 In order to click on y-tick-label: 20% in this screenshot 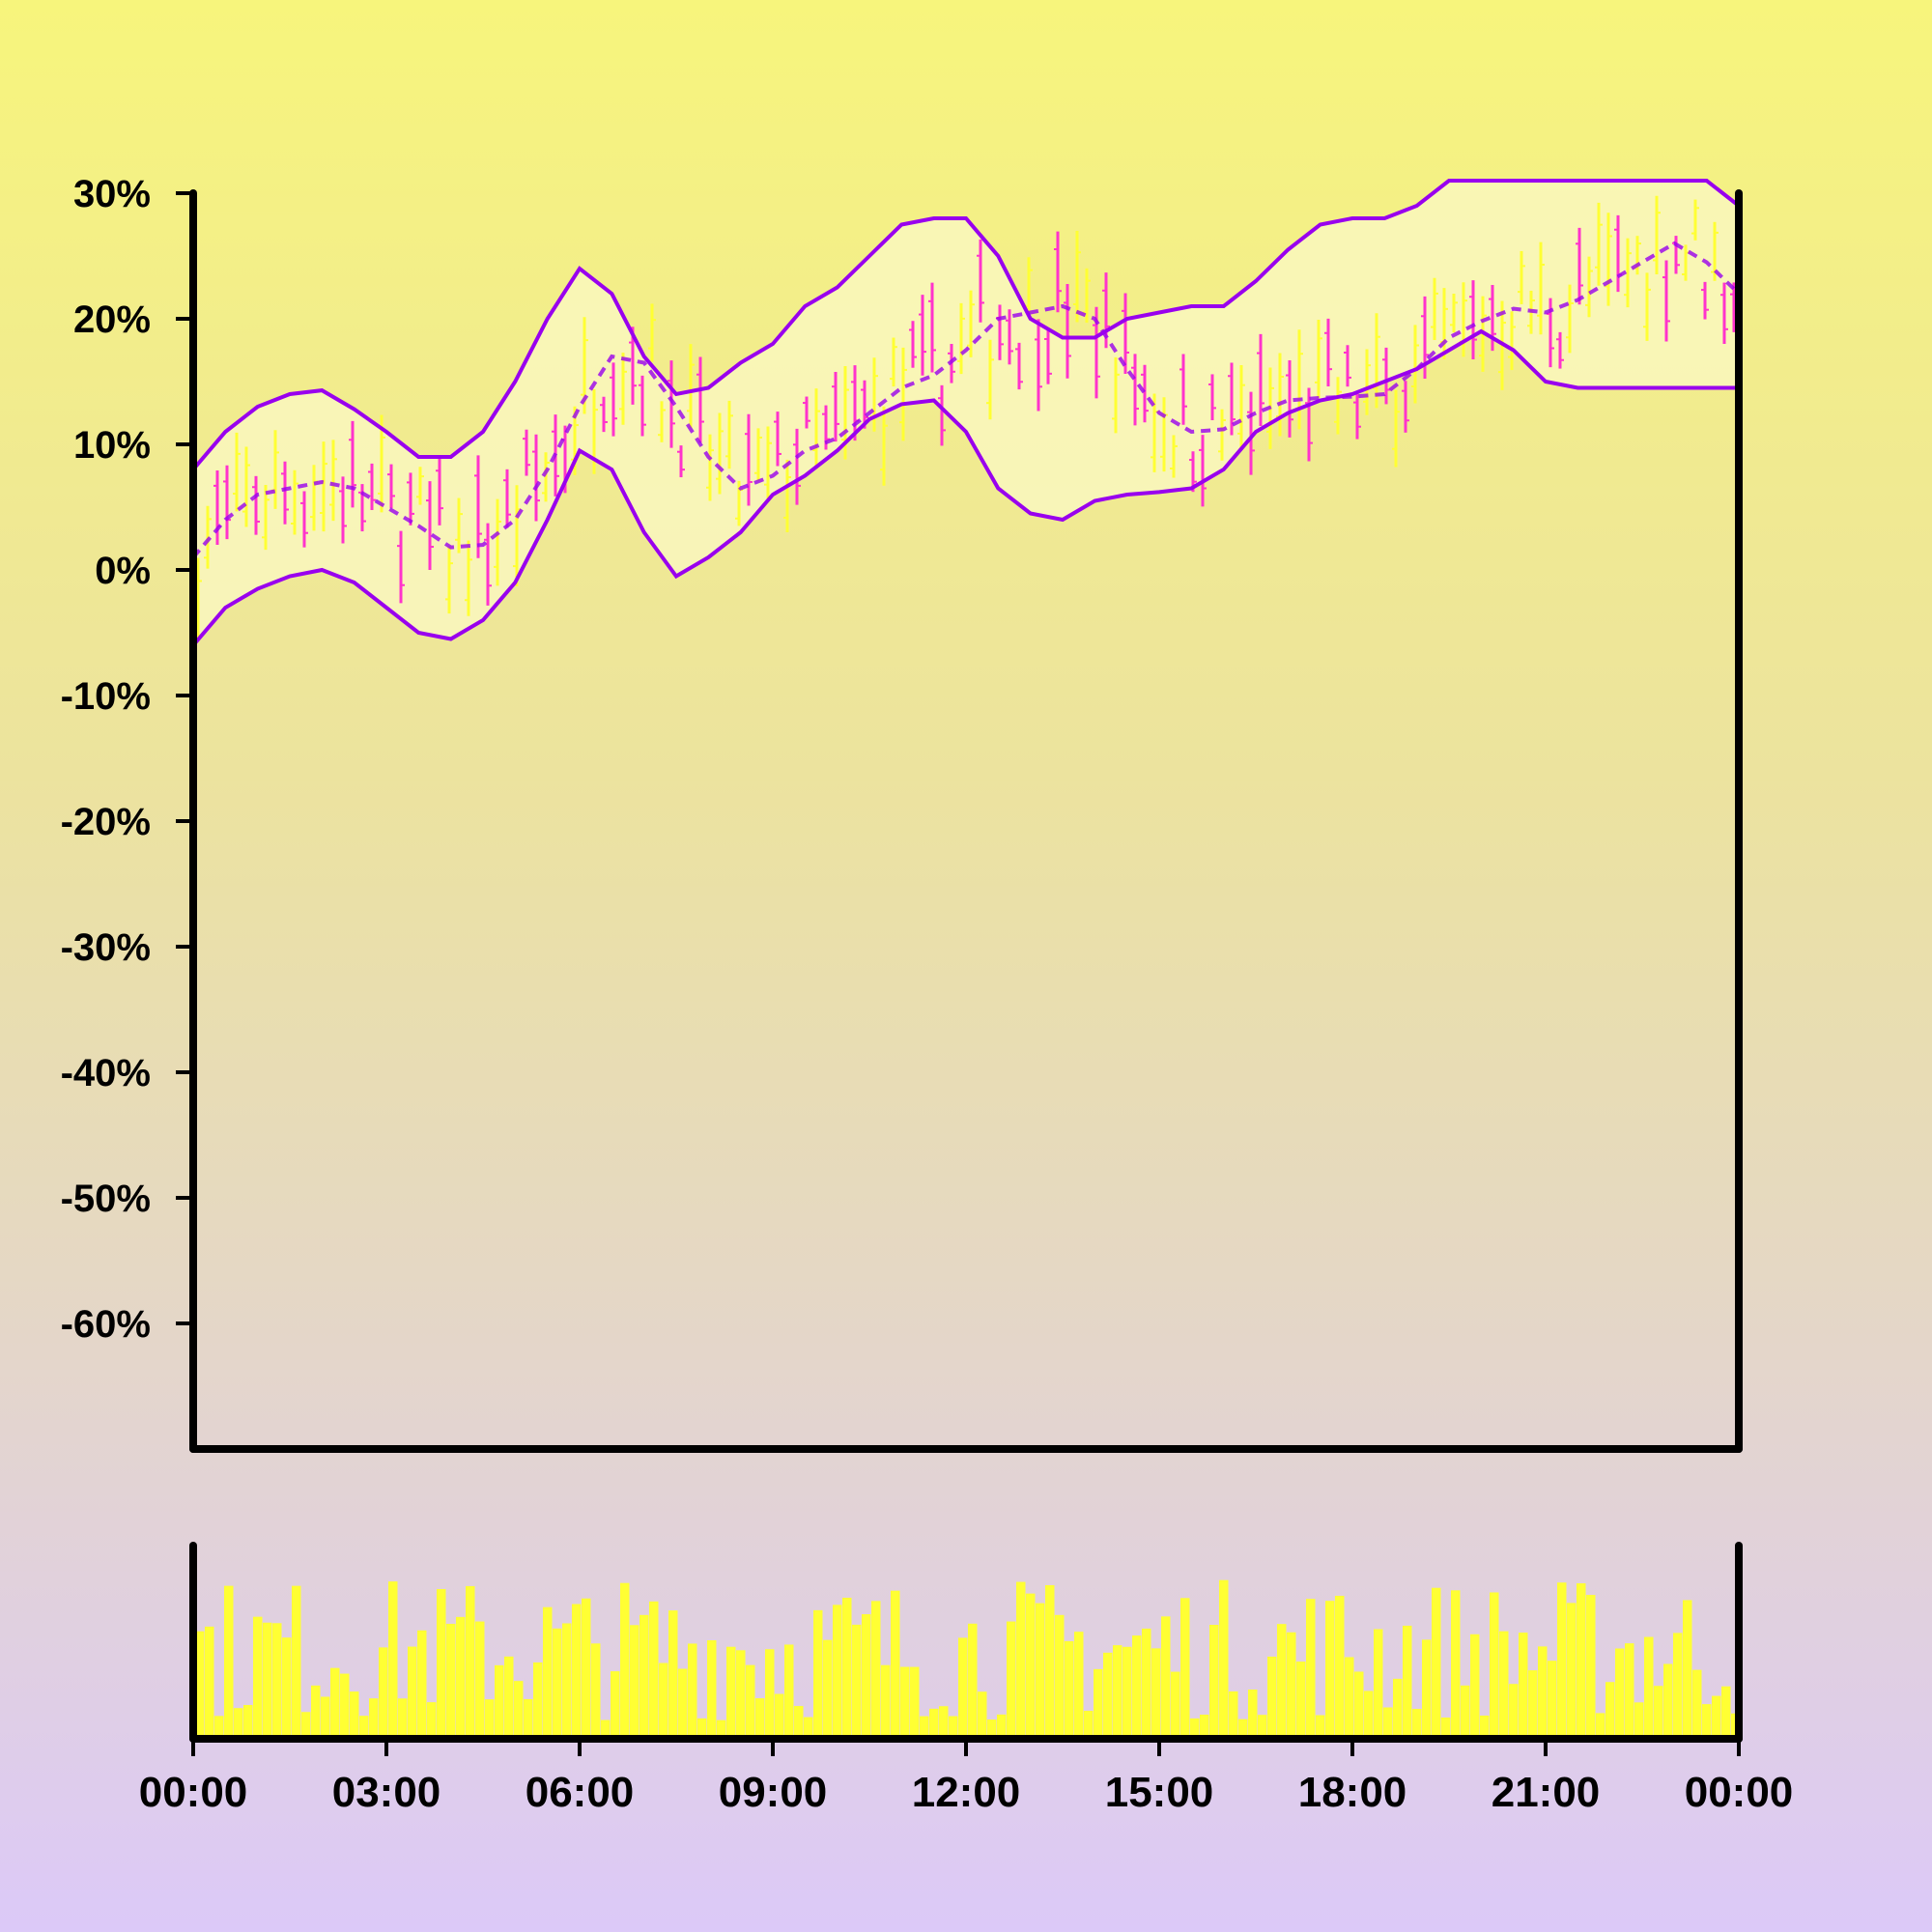, I will do `click(112, 319)`.